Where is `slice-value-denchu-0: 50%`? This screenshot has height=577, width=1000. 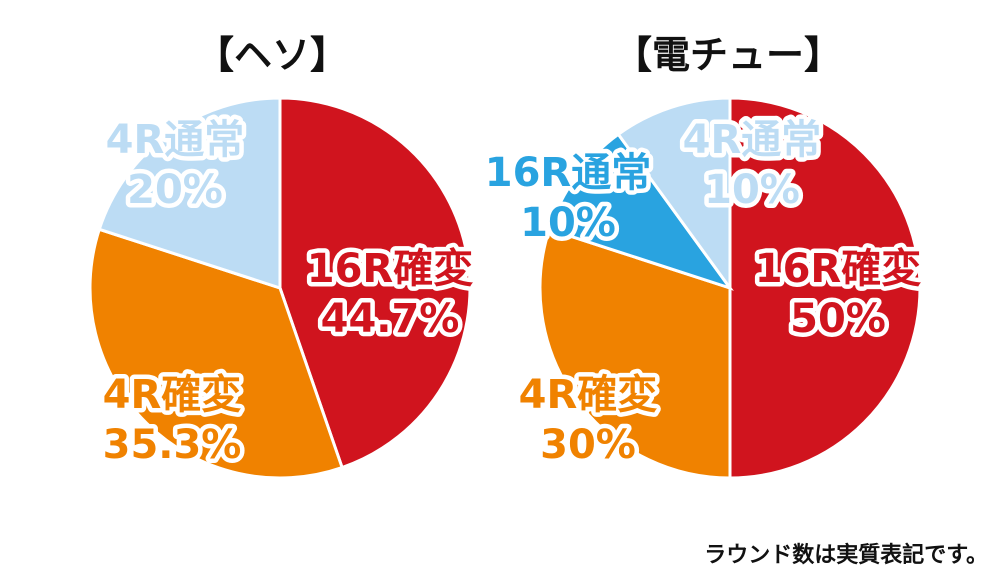 slice-value-denchu-0: 50% is located at coordinates (838, 319).